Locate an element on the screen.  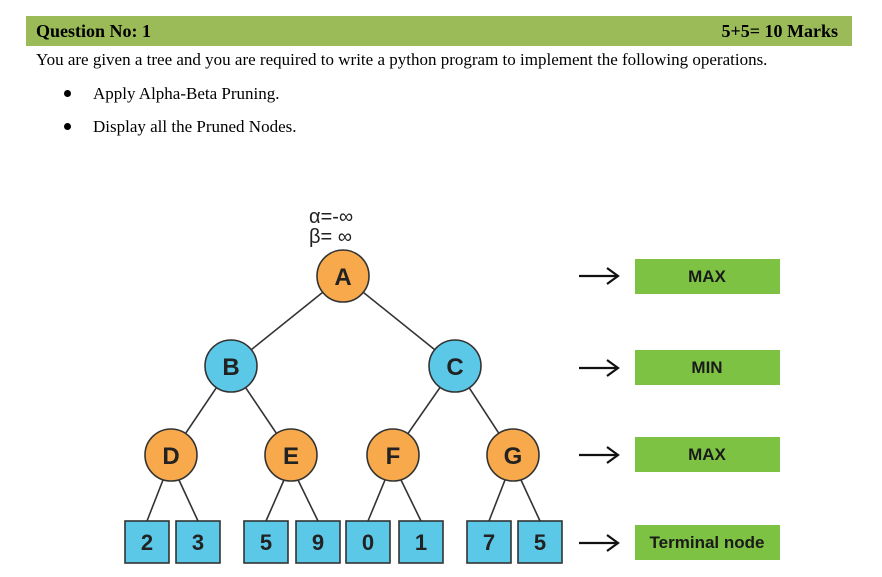
edge-d-leaf2 is located at coordinates (188, 500).